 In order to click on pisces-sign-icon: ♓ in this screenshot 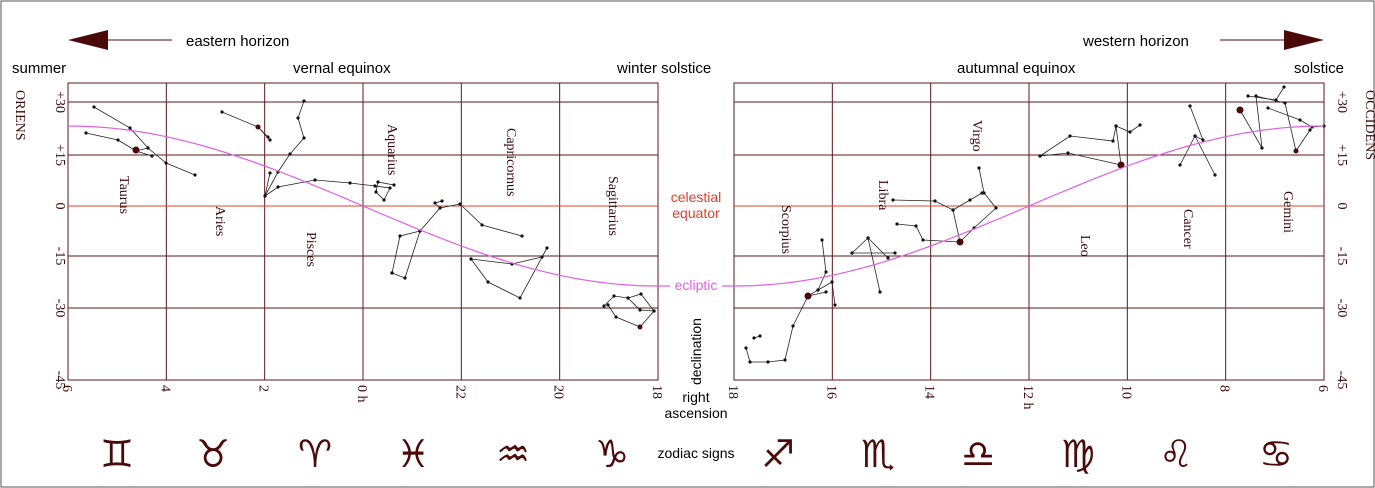, I will do `click(413, 454)`.